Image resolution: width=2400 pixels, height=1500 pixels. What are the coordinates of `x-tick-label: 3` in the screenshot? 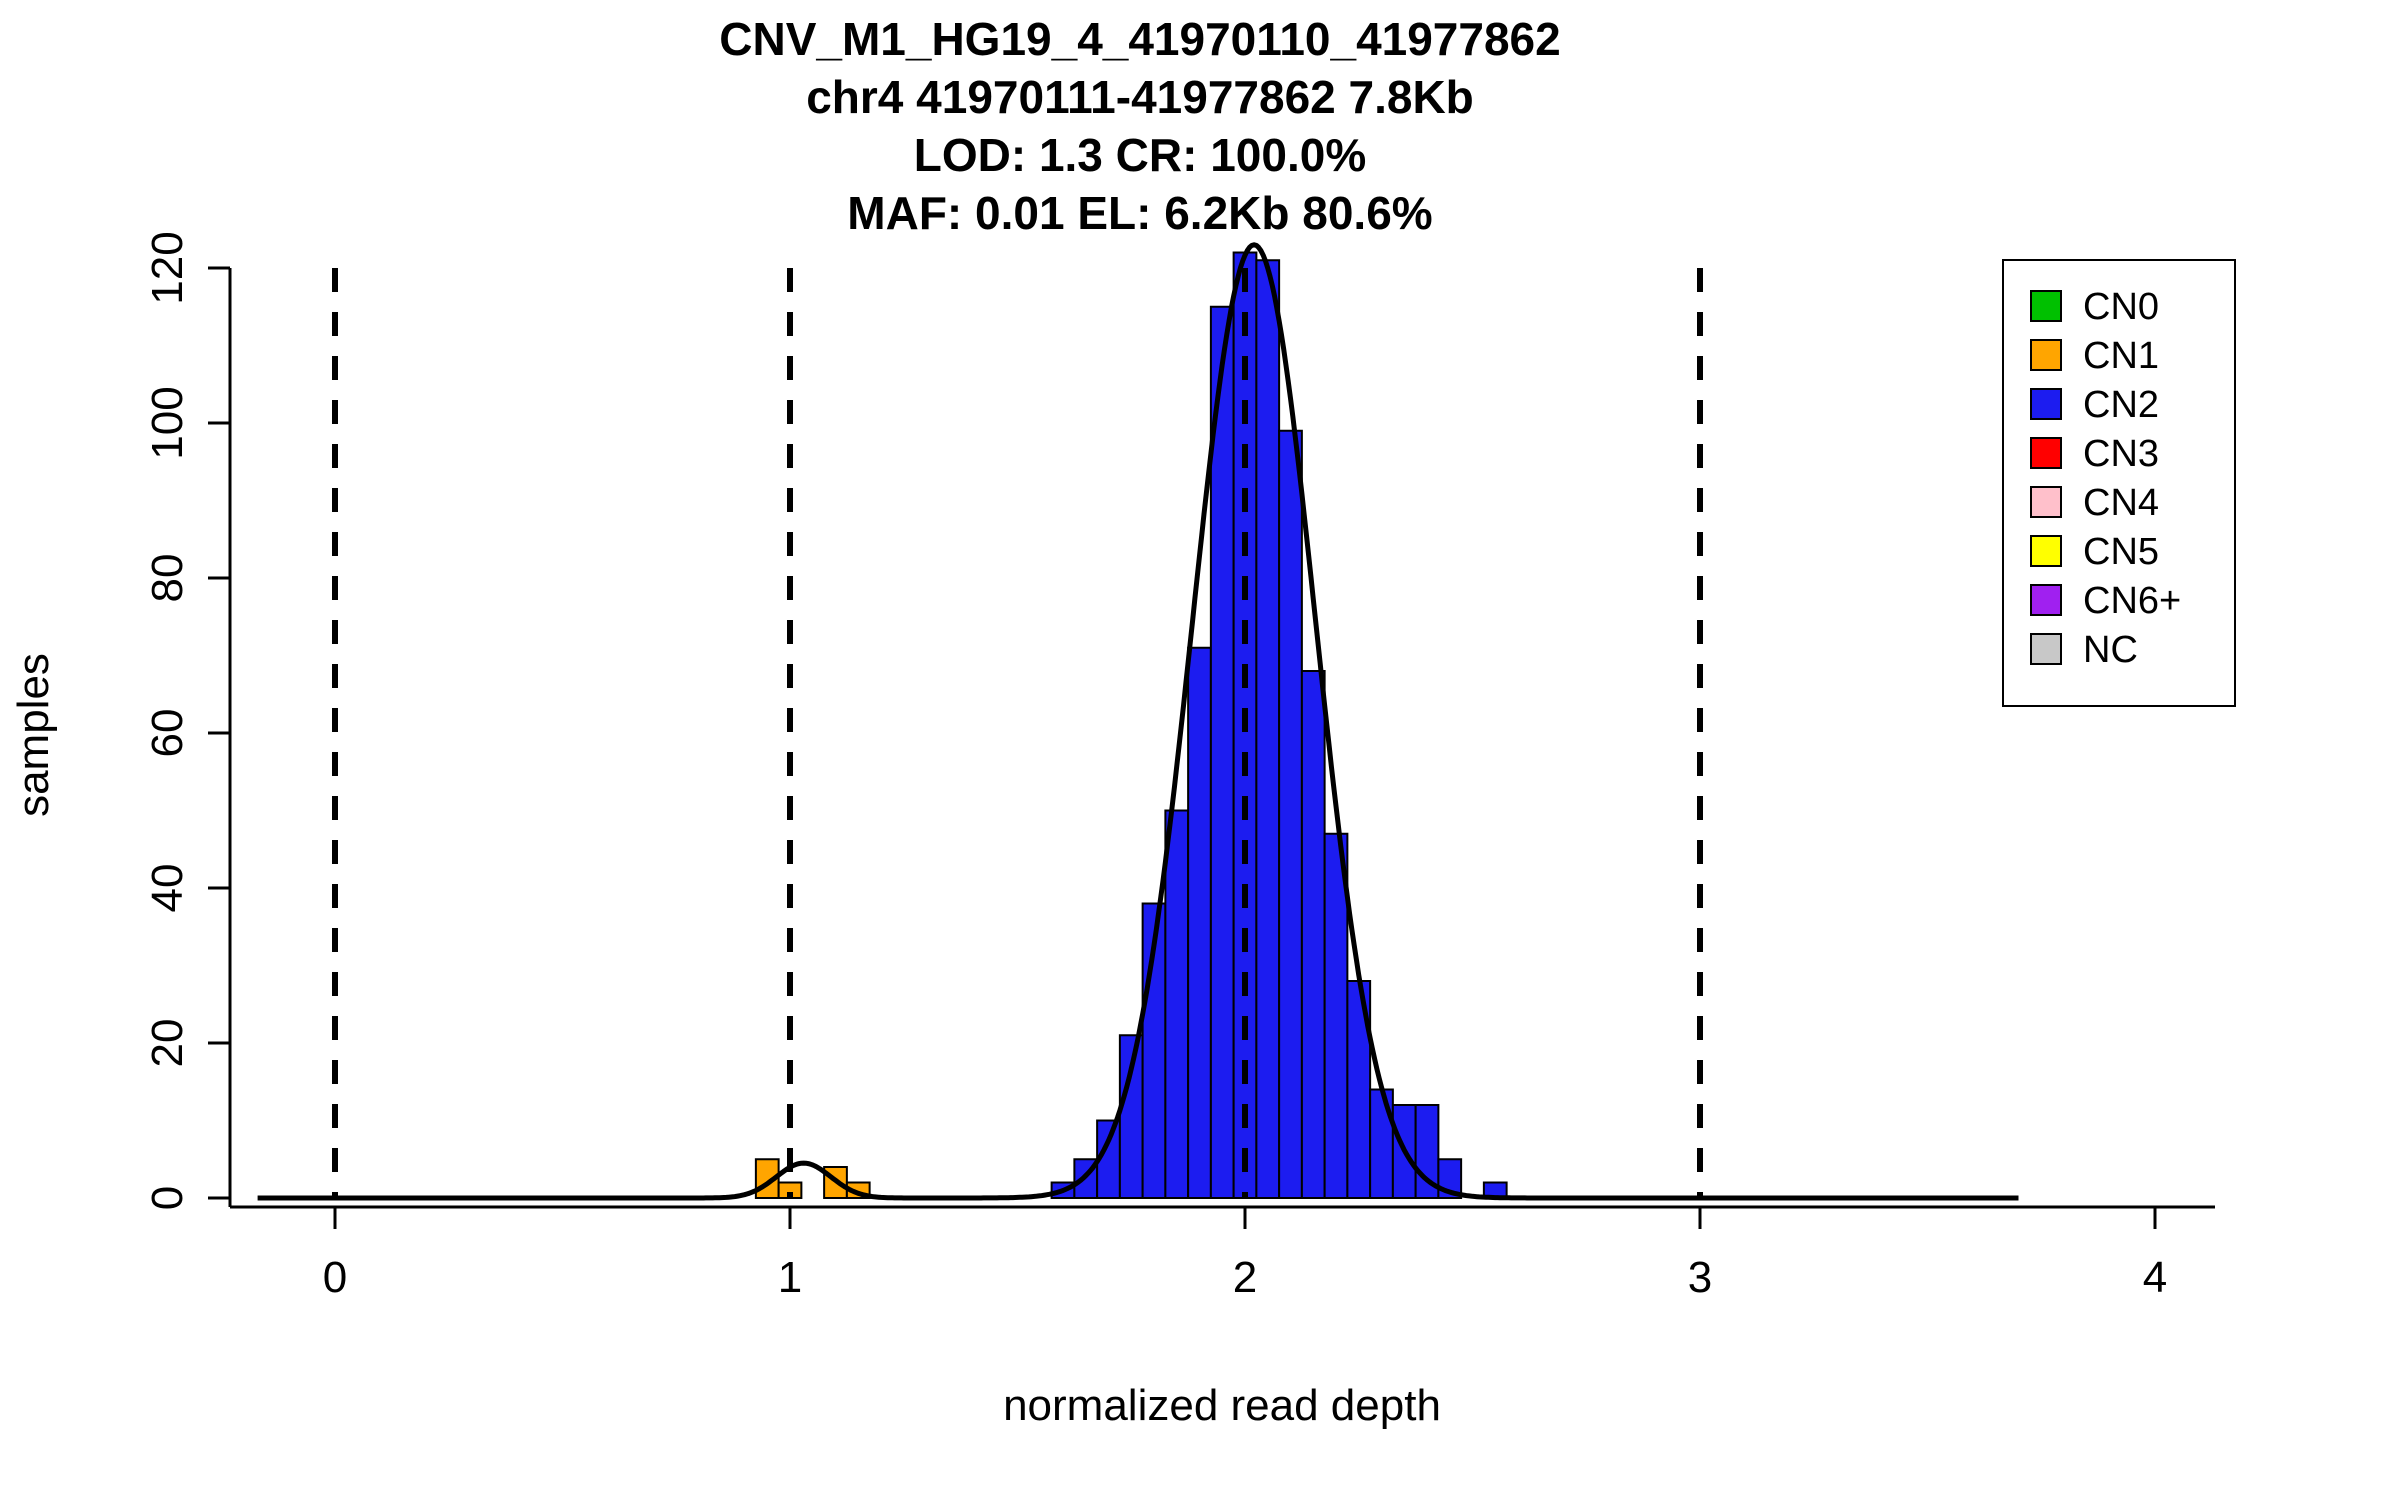 It's located at (1700, 1277).